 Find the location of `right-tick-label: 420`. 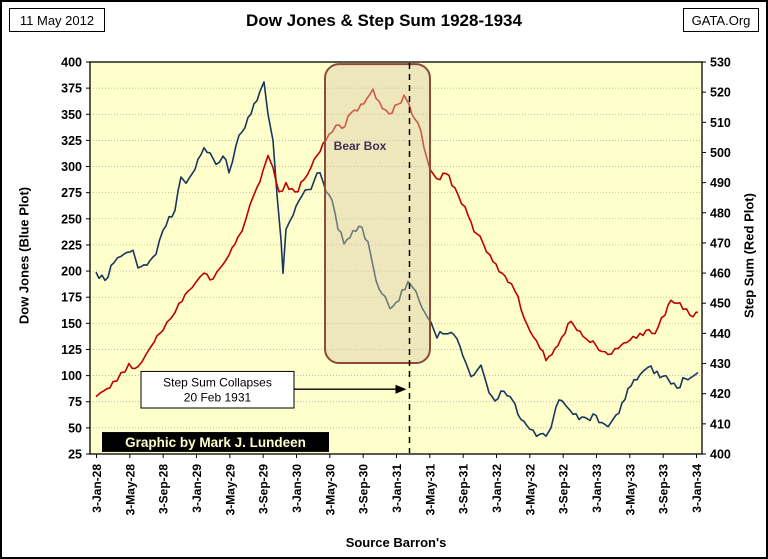

right-tick-label: 420 is located at coordinates (720, 394).